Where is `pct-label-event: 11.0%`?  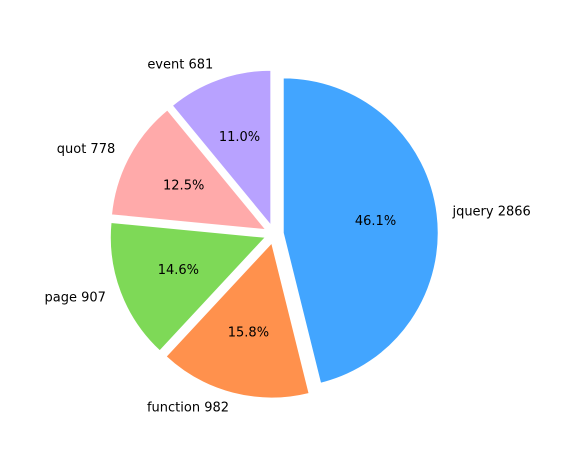 pct-label-event: 11.0% is located at coordinates (239, 137).